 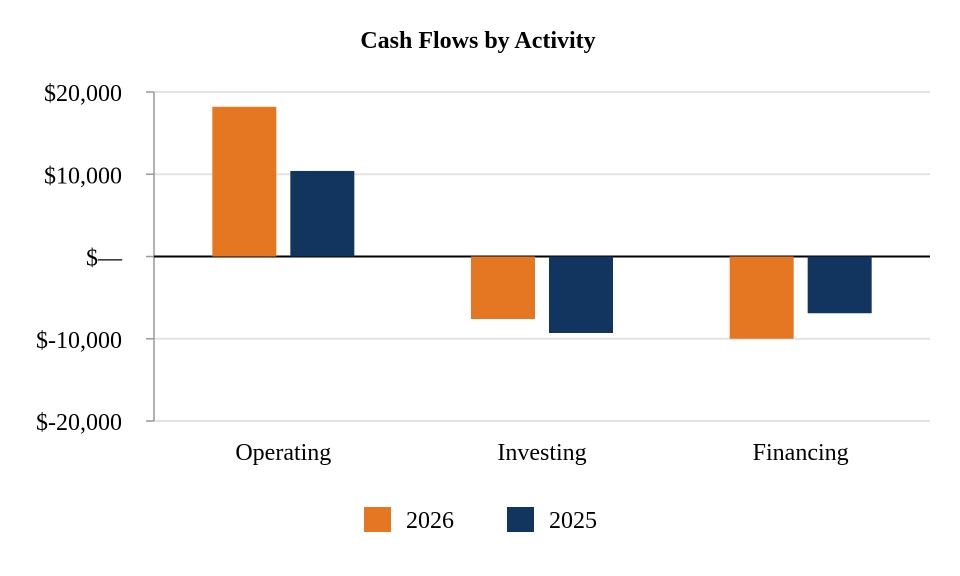 I want to click on y-tick-label: $20,000, so click(x=83, y=94).